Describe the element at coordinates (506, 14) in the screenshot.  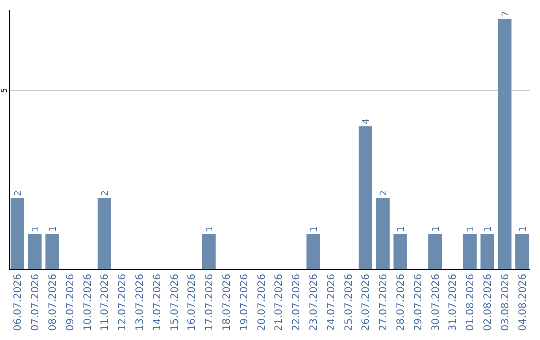
I see `data-label: 7` at that location.